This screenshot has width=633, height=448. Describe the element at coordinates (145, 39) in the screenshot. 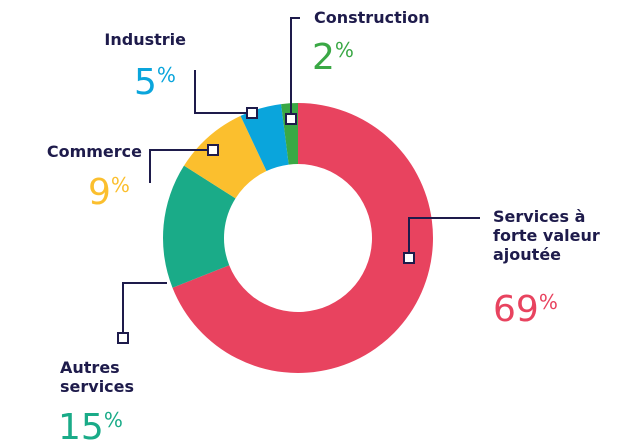

I see `category-label: Industrie` at that location.